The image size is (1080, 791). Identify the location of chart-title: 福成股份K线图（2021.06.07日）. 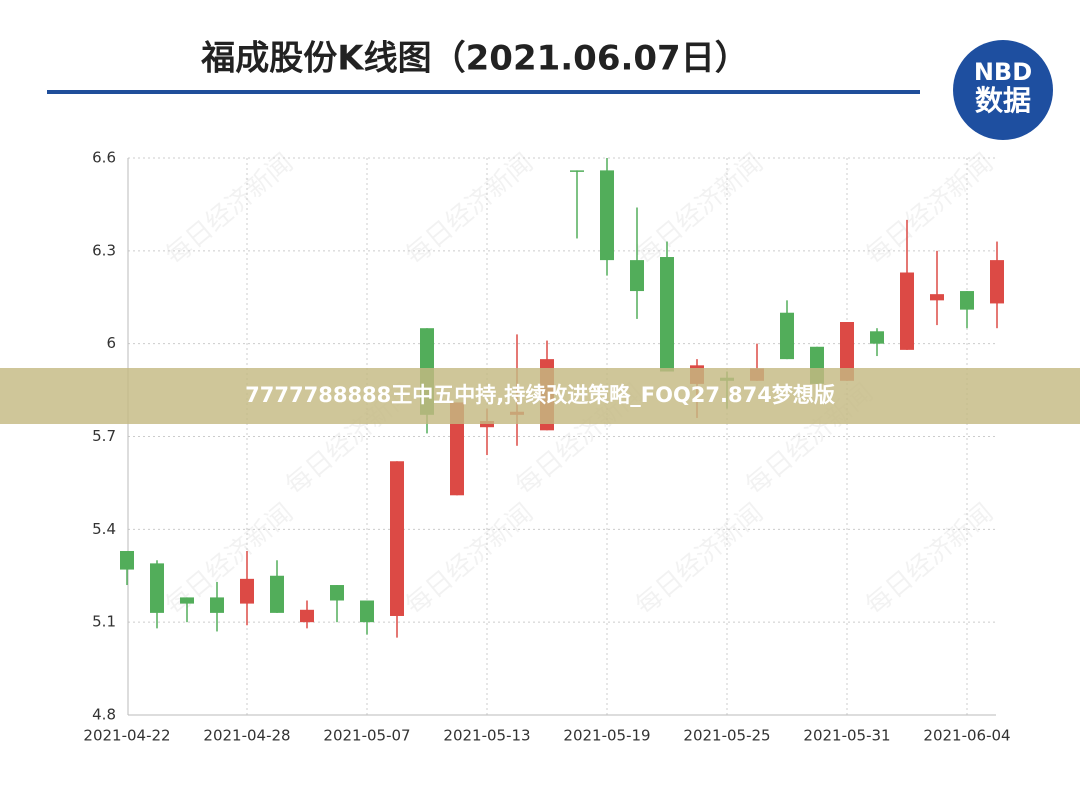
(474, 59).